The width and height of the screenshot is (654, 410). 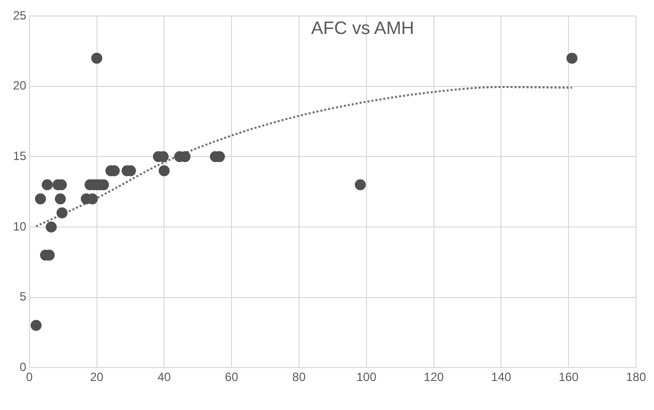 What do you see at coordinates (434, 377) in the screenshot?
I see `x-tick-label: 120` at bounding box center [434, 377].